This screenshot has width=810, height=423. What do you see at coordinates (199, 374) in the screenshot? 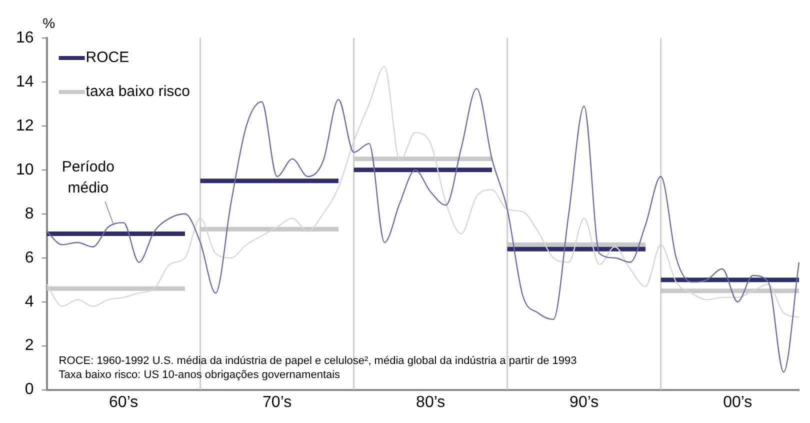
I see `annotation: Taxa baixo risco: US 10-anos obrigações governamentais` at bounding box center [199, 374].